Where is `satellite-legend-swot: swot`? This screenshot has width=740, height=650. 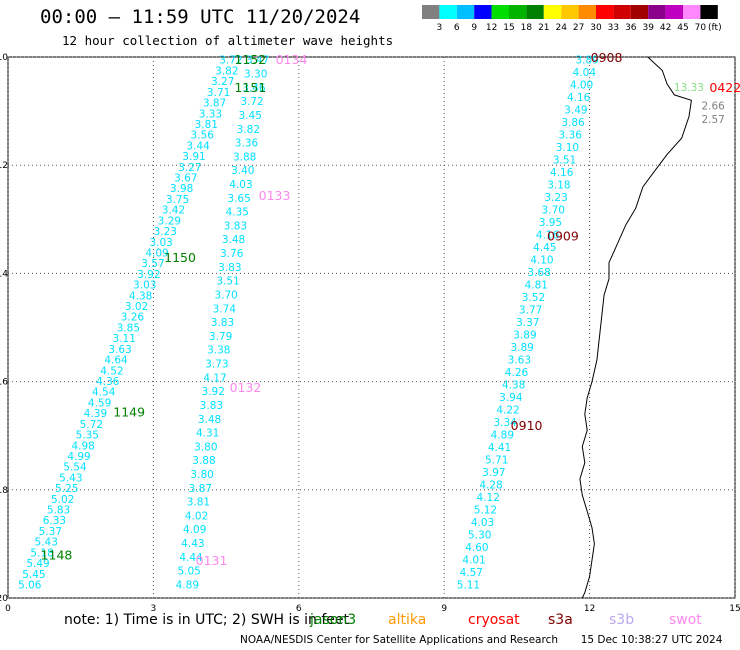 satellite-legend-swot: swot is located at coordinates (685, 620).